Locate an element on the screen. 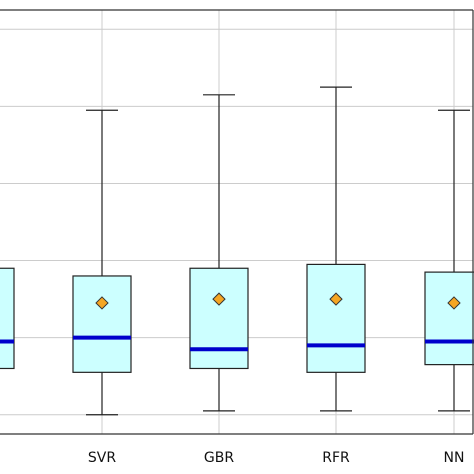 This screenshot has width=474, height=474. x-tick-label-svr: SVR is located at coordinates (102, 458).